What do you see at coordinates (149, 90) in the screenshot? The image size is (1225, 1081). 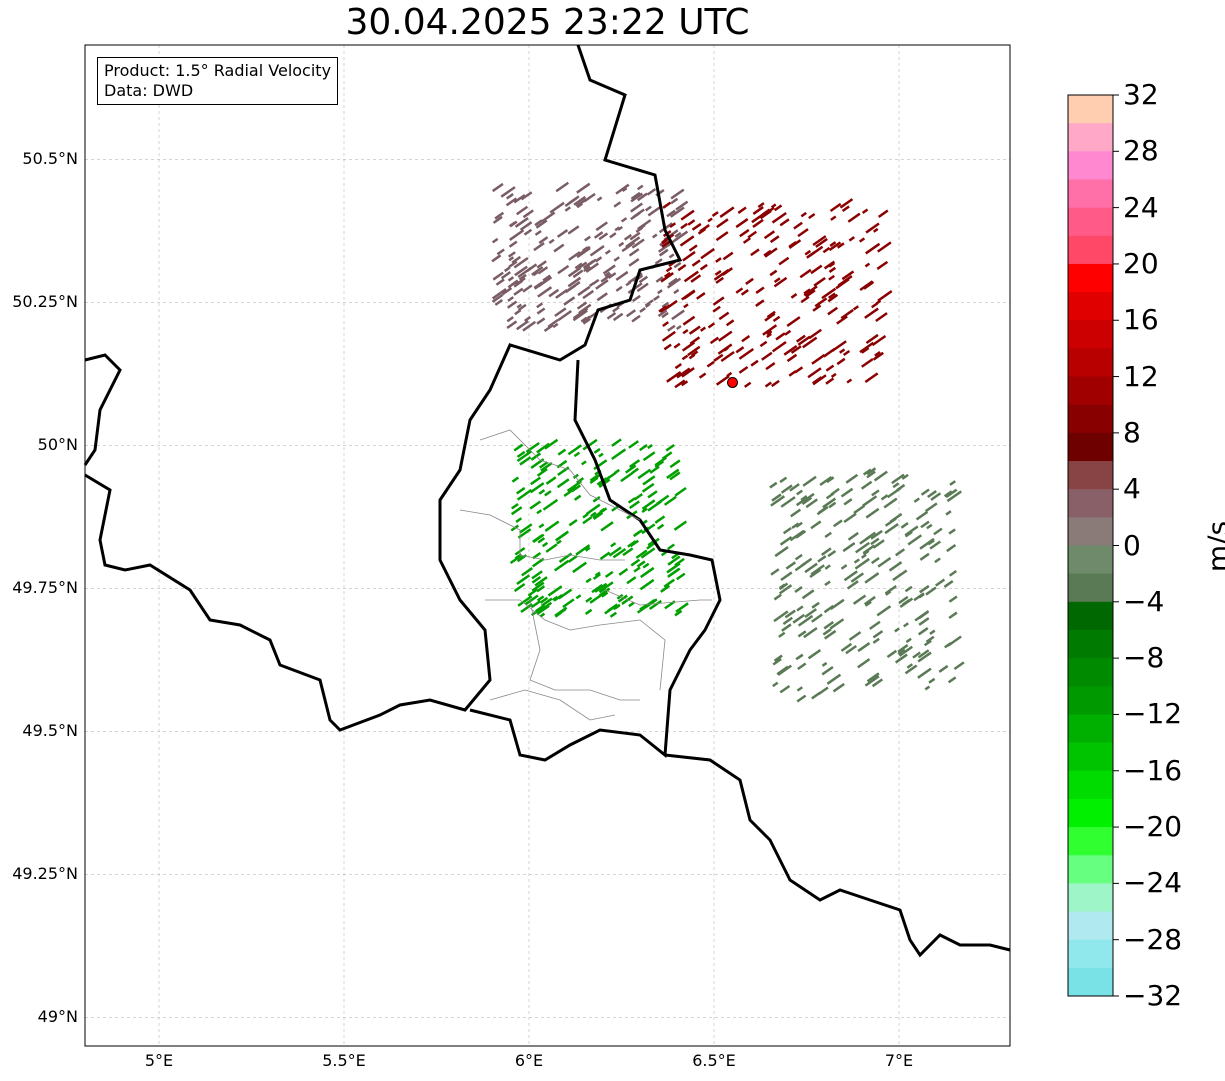 I see `data-source-label: Data: DWD` at bounding box center [149, 90].